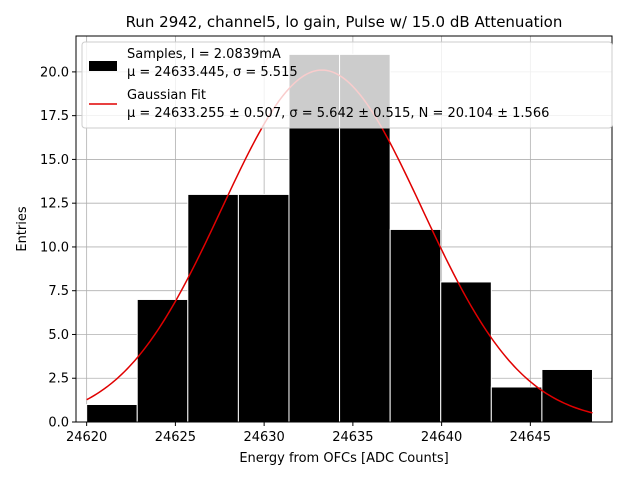 This screenshot has height=480, width=640. I want to click on x-tick-label-1: 24625, so click(175, 437).